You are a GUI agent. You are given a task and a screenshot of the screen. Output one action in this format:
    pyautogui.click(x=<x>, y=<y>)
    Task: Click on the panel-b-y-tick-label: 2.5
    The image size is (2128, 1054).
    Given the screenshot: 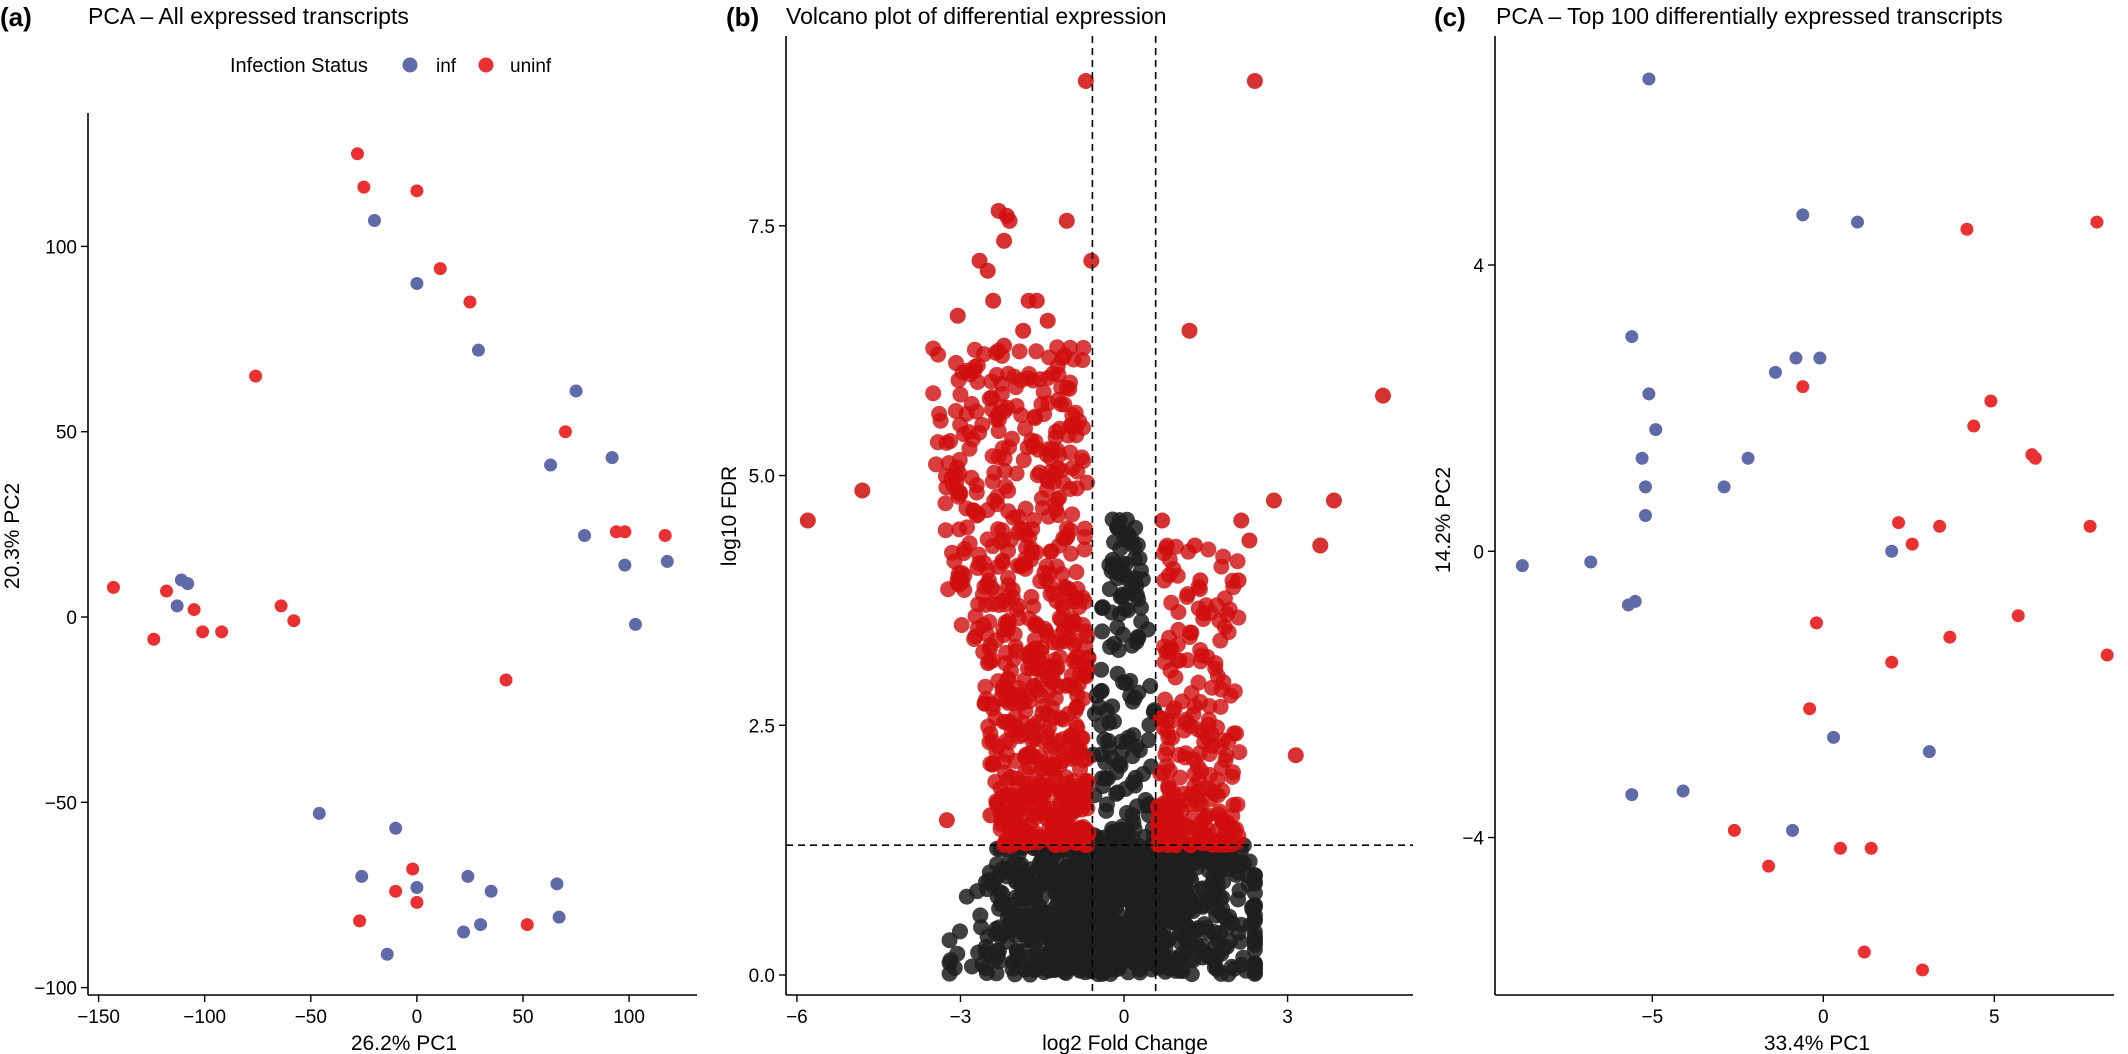 What is the action you would take?
    pyautogui.click(x=762, y=726)
    